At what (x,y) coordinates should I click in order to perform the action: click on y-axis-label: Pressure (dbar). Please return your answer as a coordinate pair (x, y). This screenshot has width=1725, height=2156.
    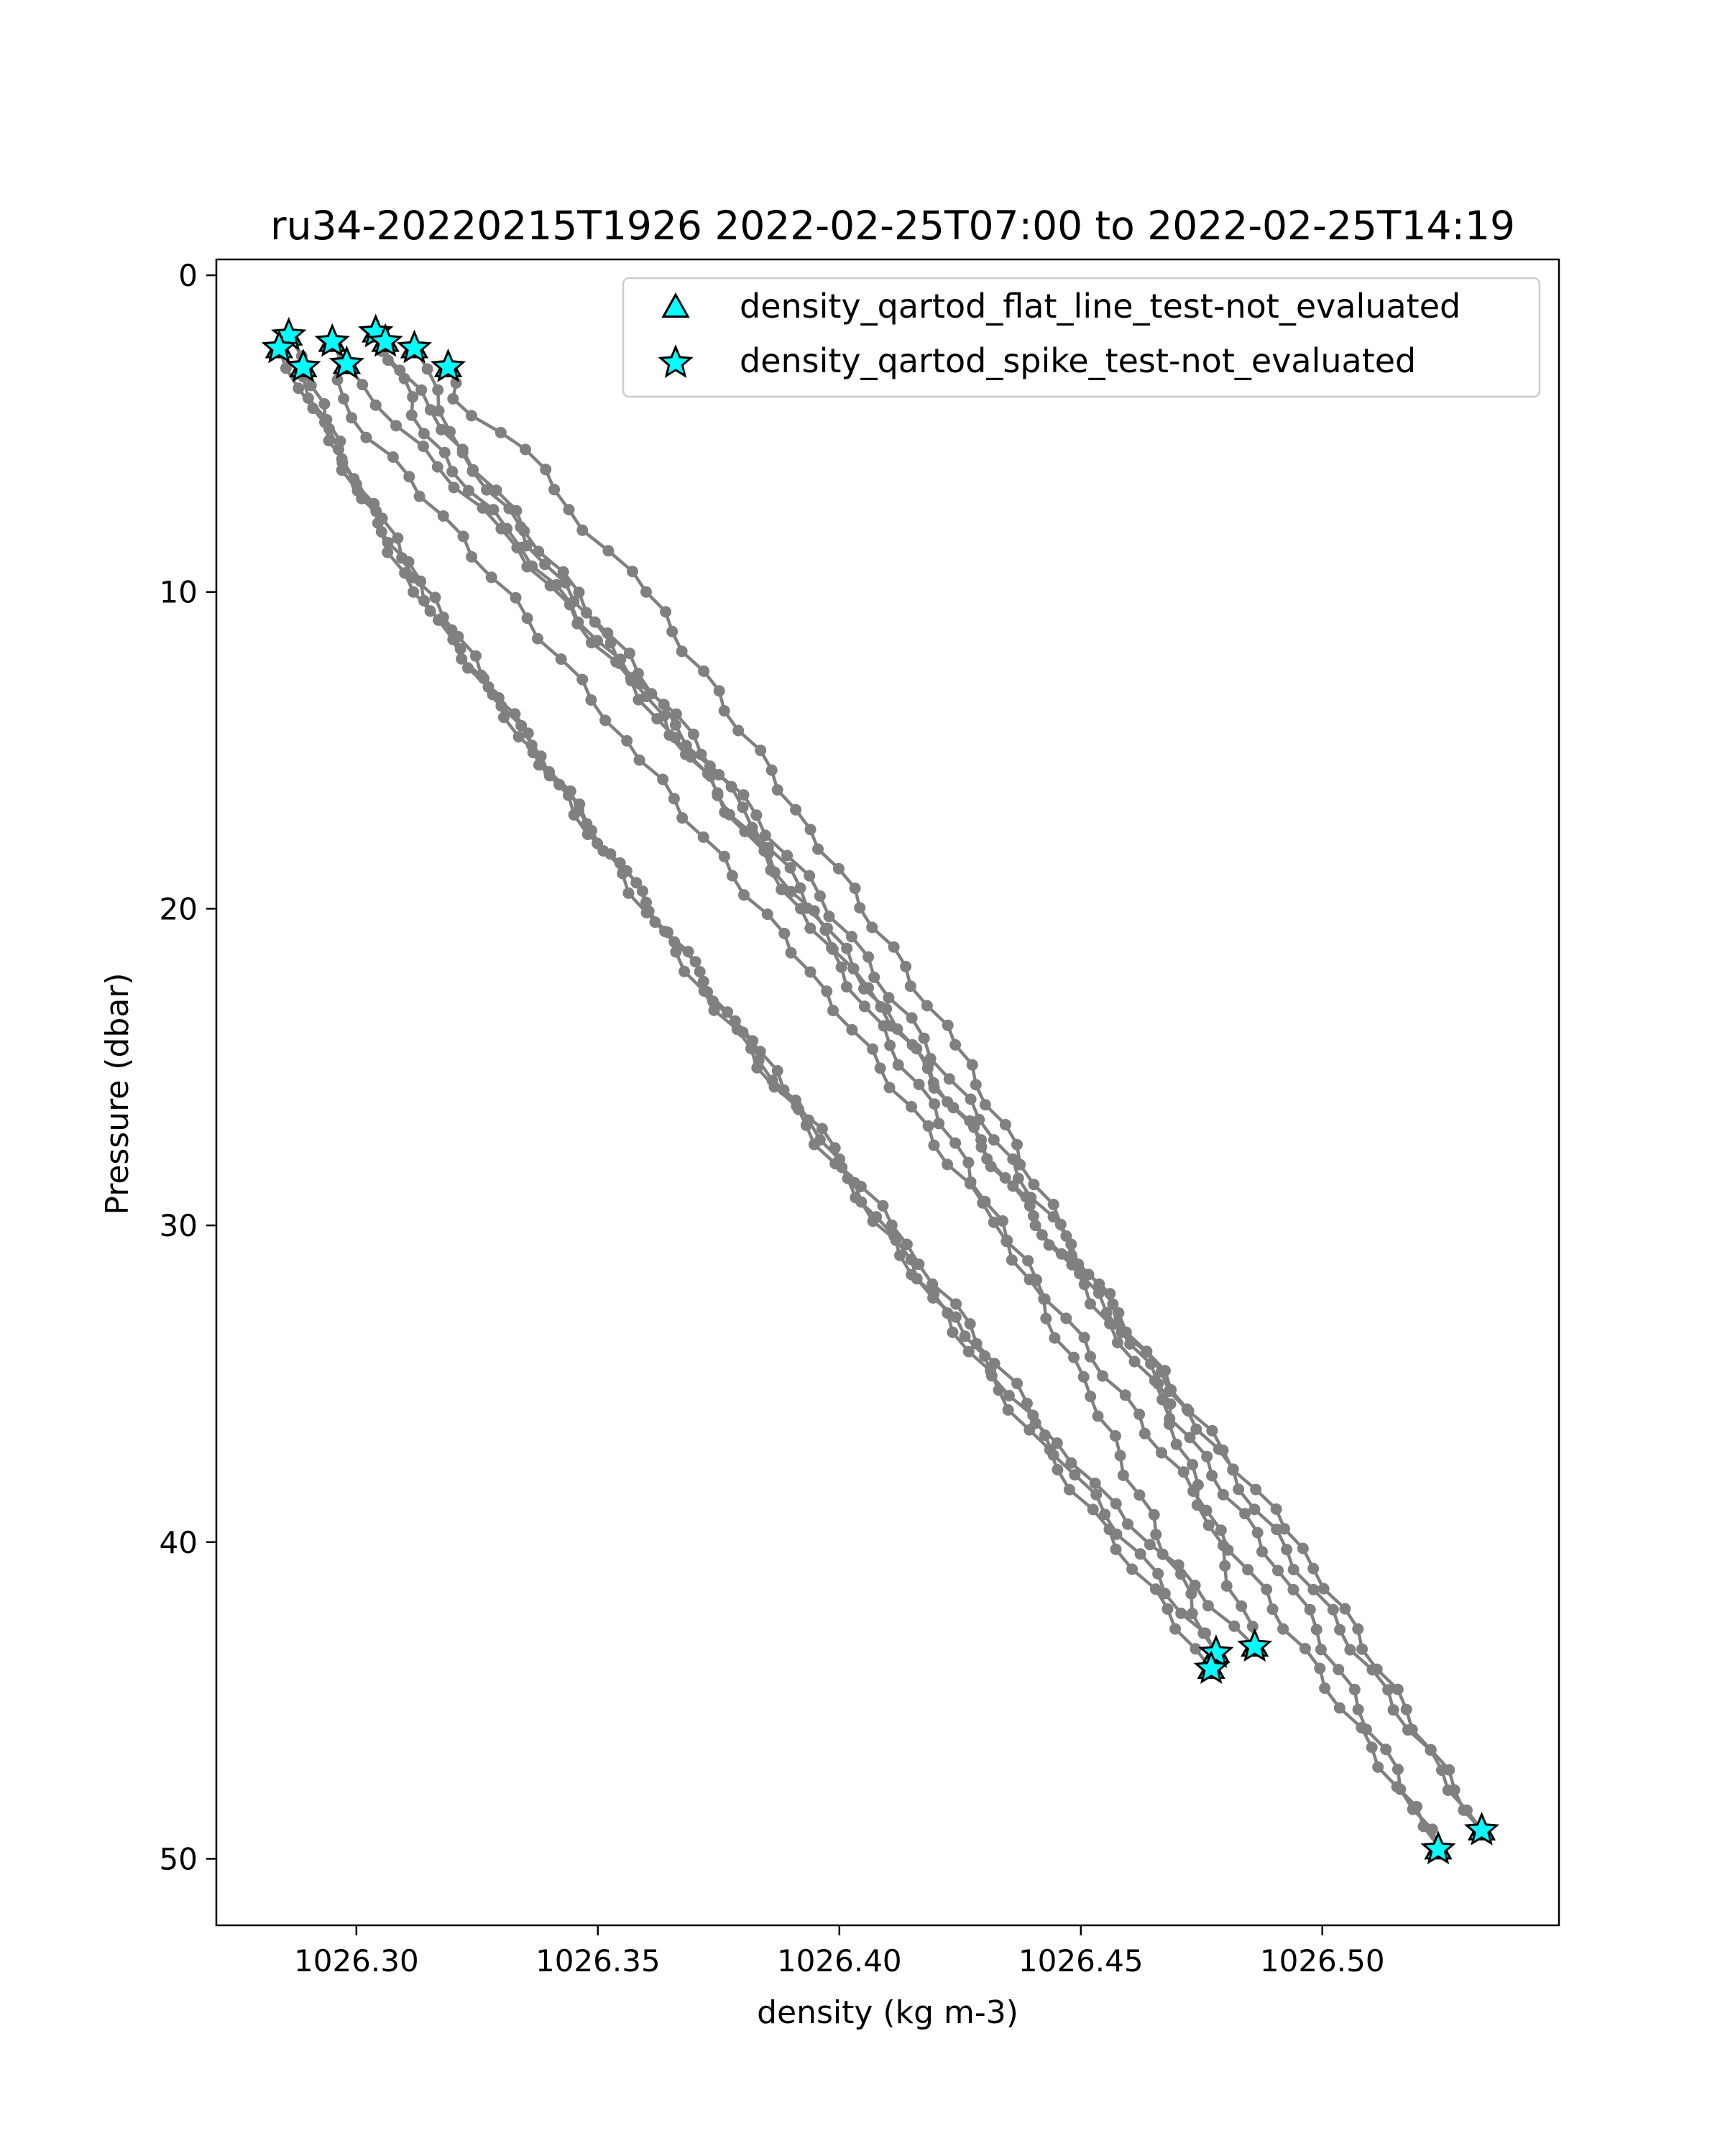
    Looking at the image, I should click on (117, 1093).